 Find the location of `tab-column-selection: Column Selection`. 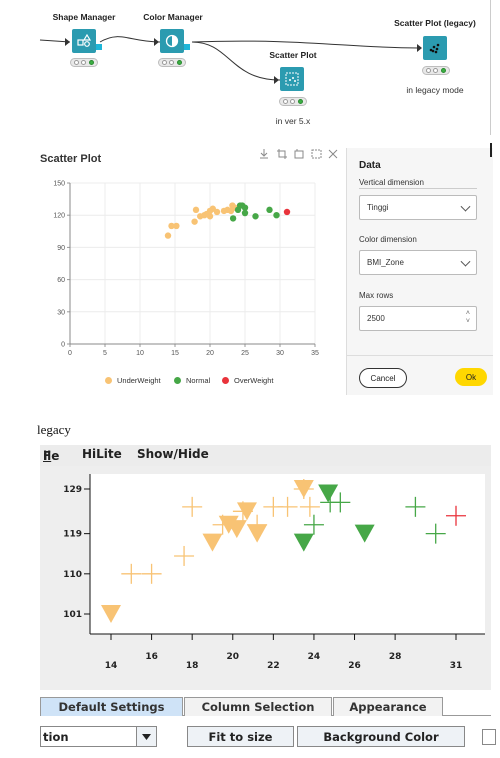

tab-column-selection: Column Selection is located at coordinates (258, 706).